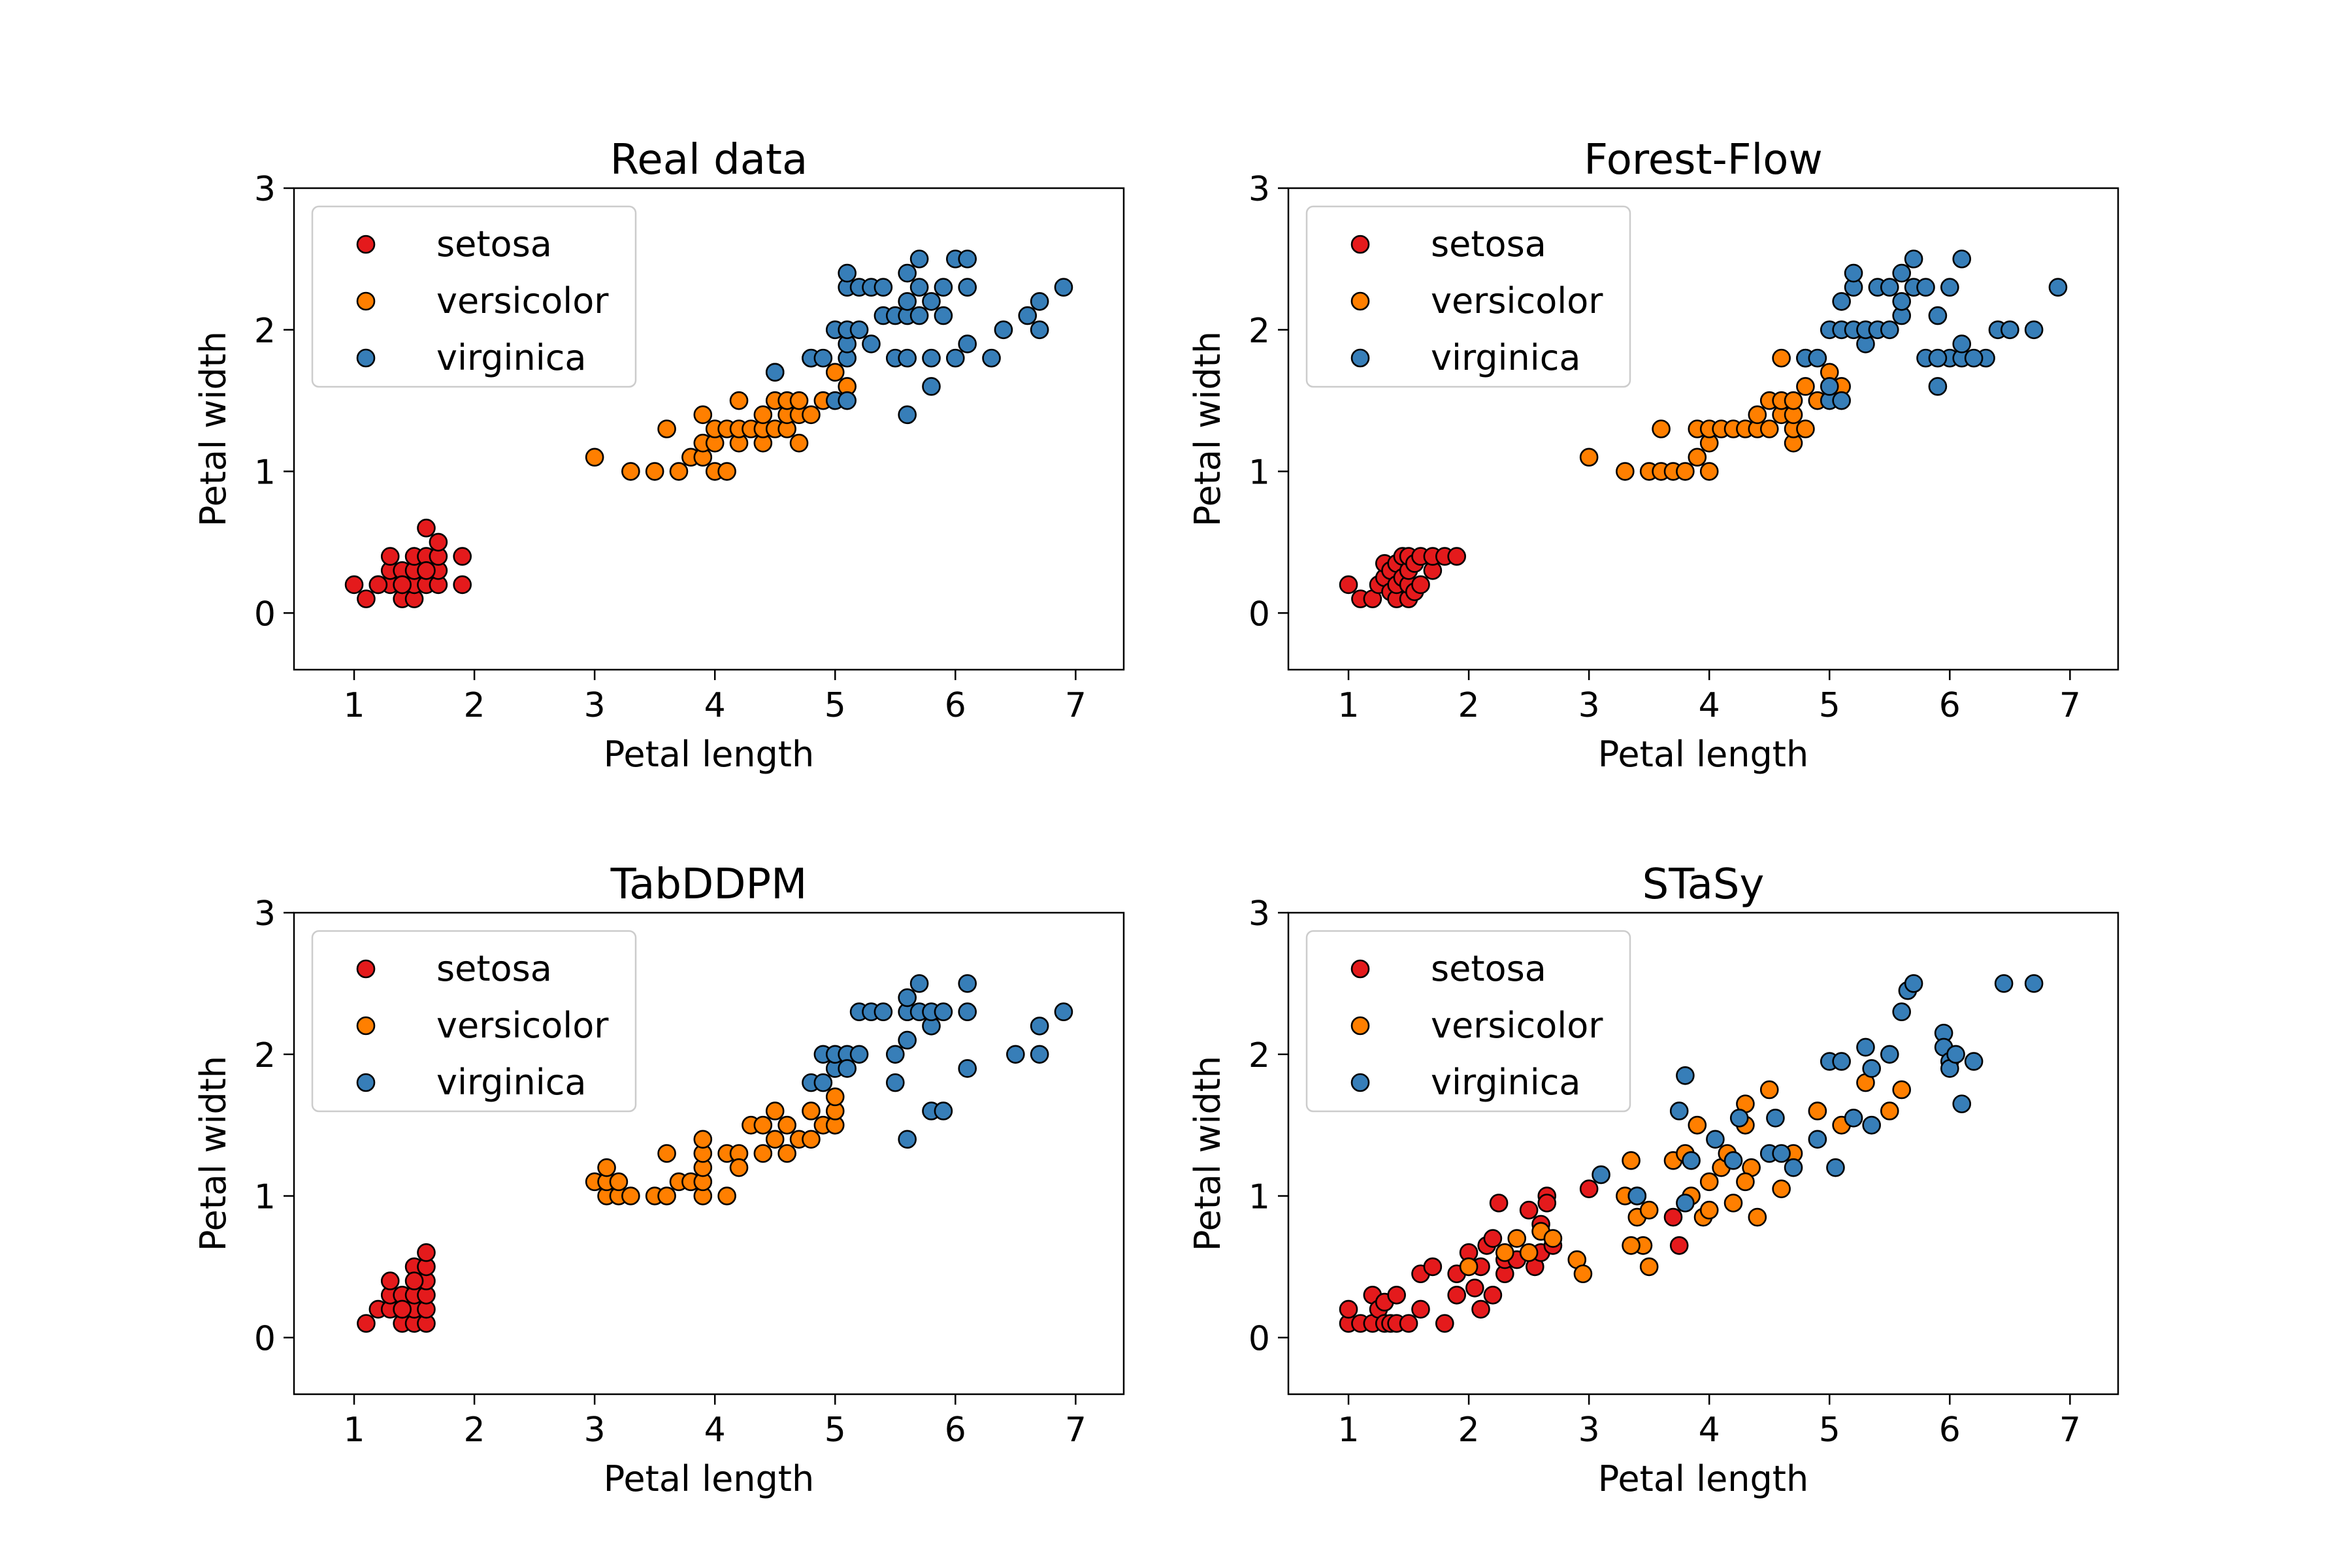 The width and height of the screenshot is (2352, 1568). What do you see at coordinates (715, 705) in the screenshot?
I see `x-tick-label: 4` at bounding box center [715, 705].